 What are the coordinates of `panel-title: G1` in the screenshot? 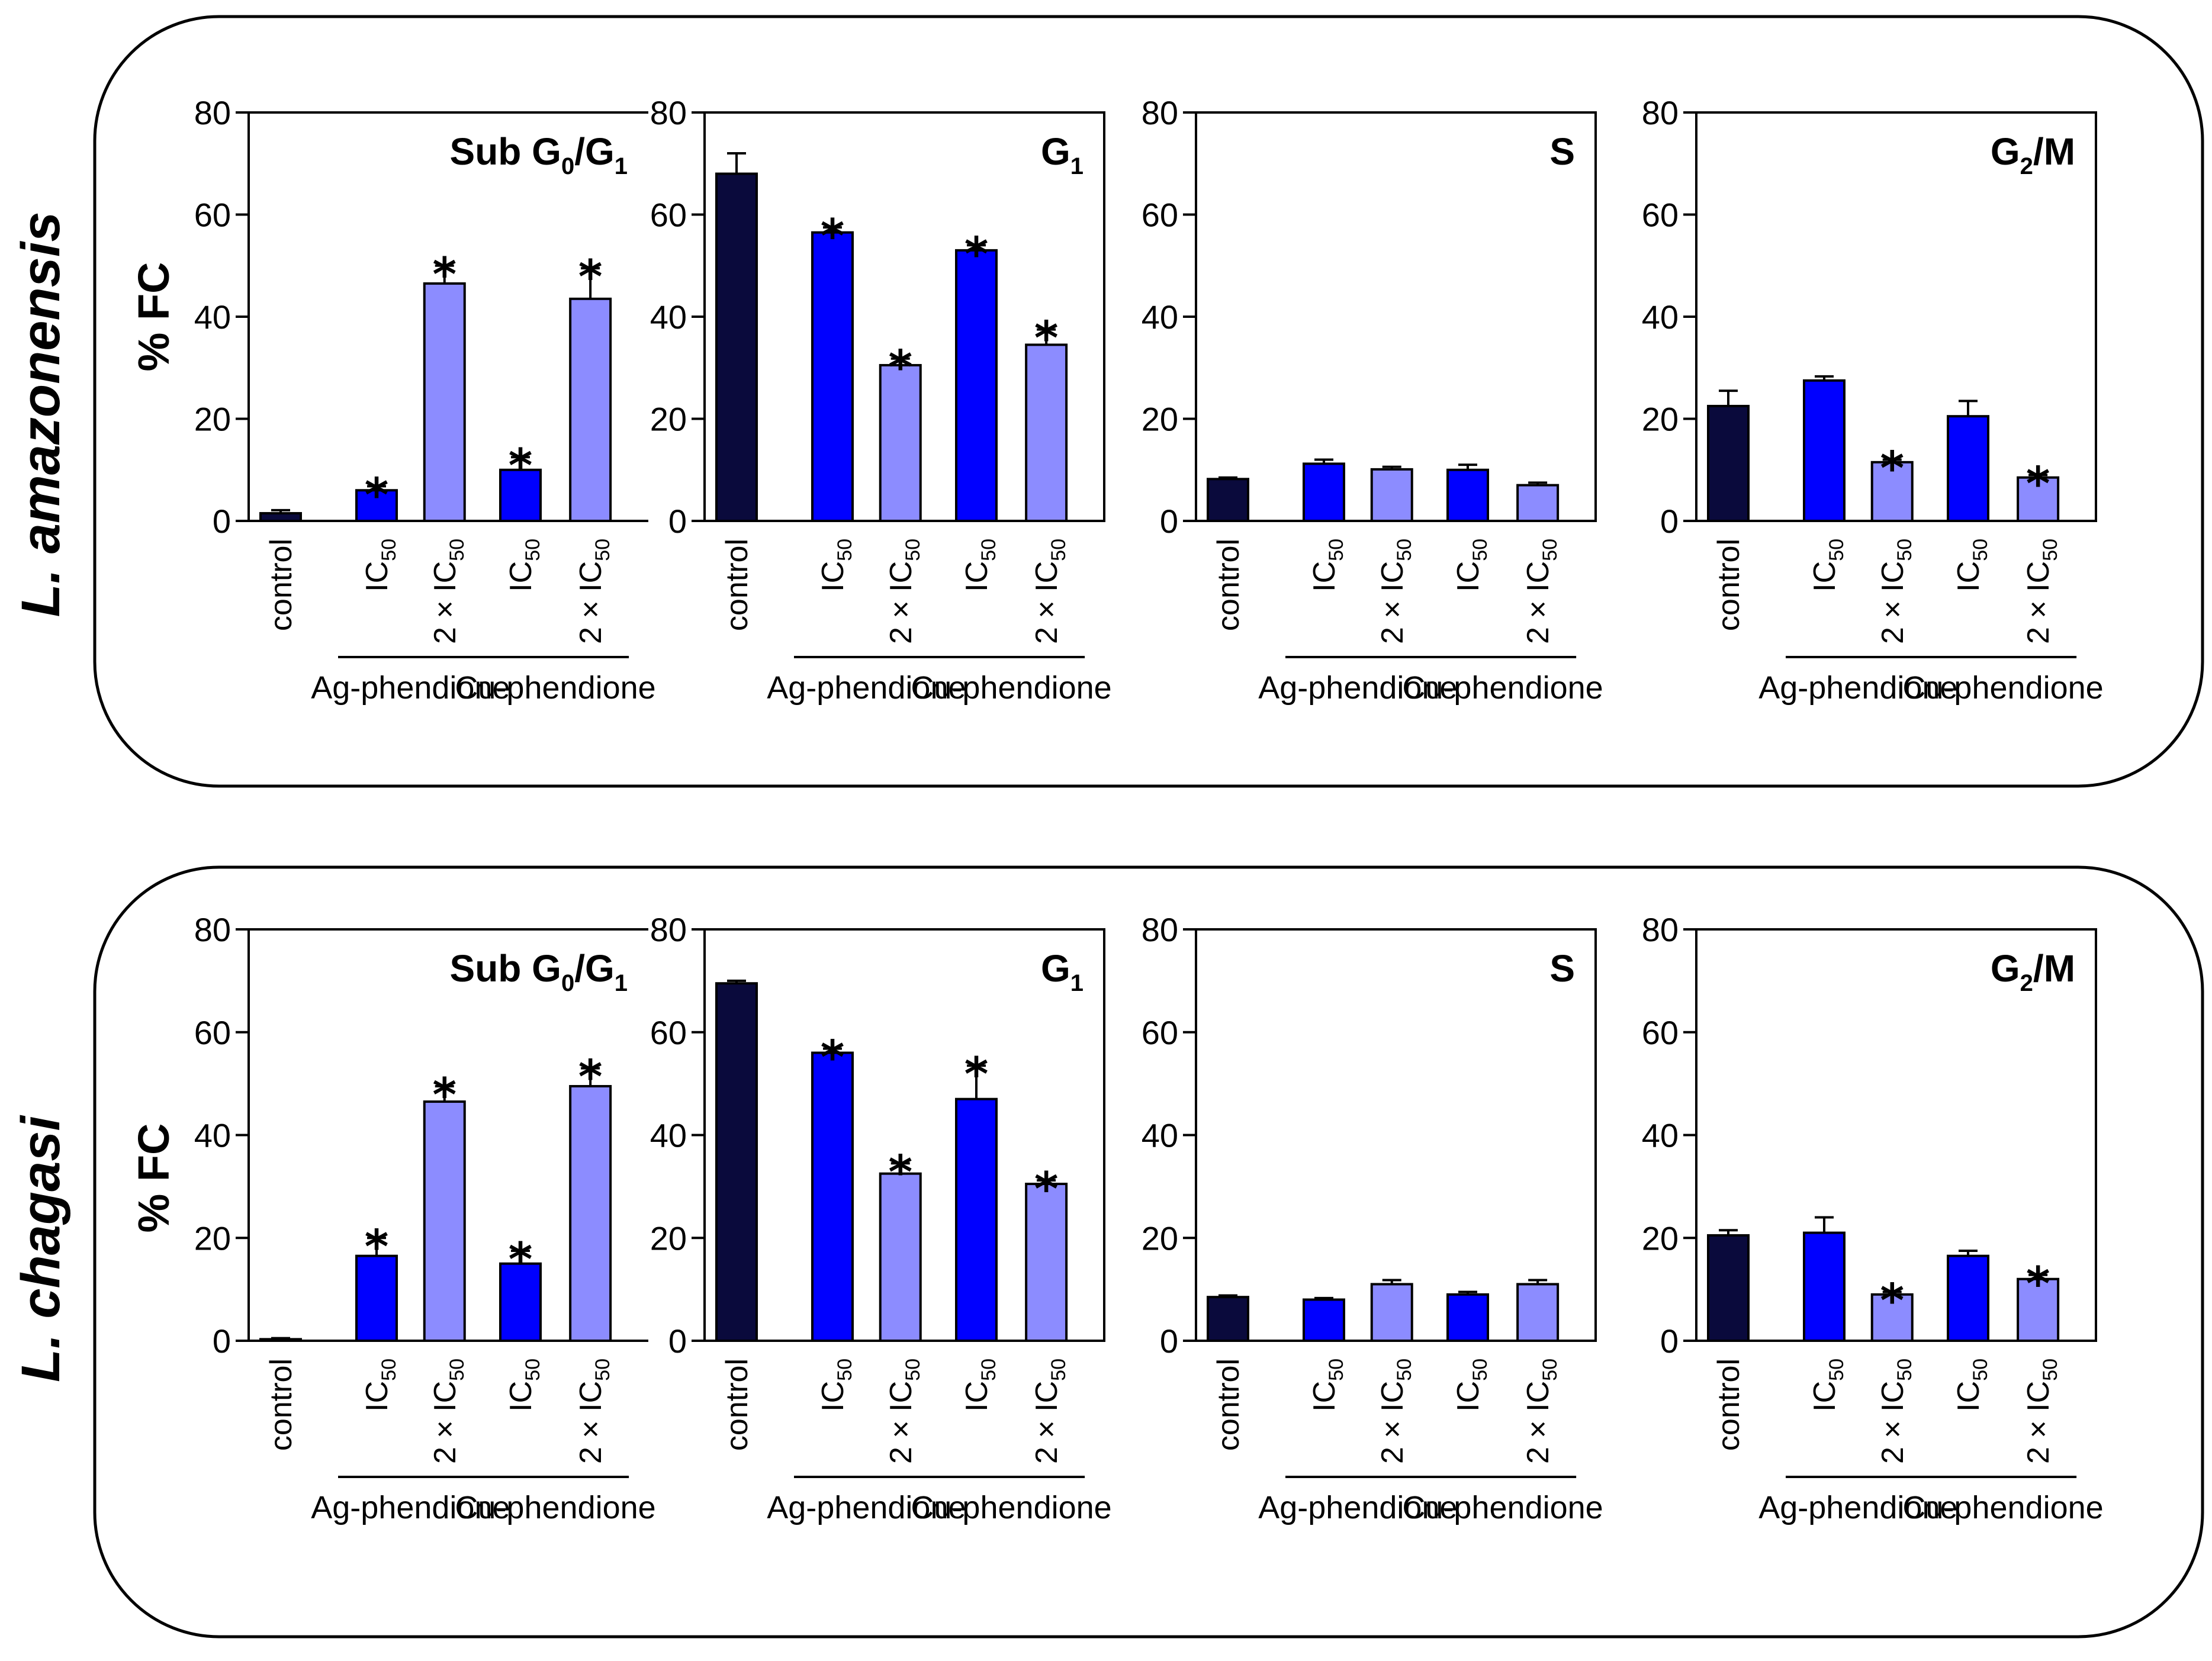 It's located at (1062, 154).